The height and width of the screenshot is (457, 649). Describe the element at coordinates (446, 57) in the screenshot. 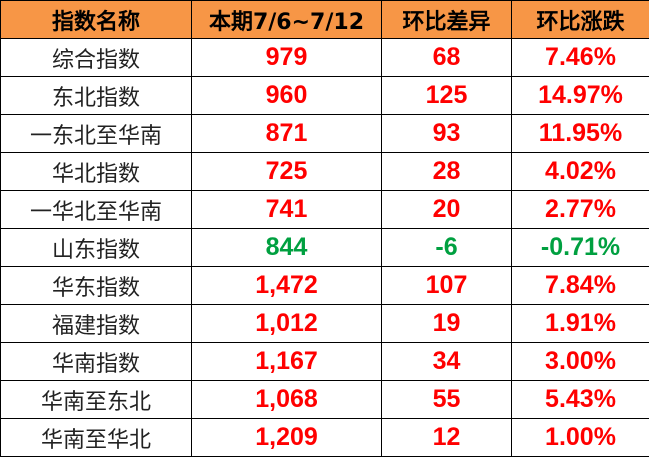

I see `diff-cell: 68` at that location.